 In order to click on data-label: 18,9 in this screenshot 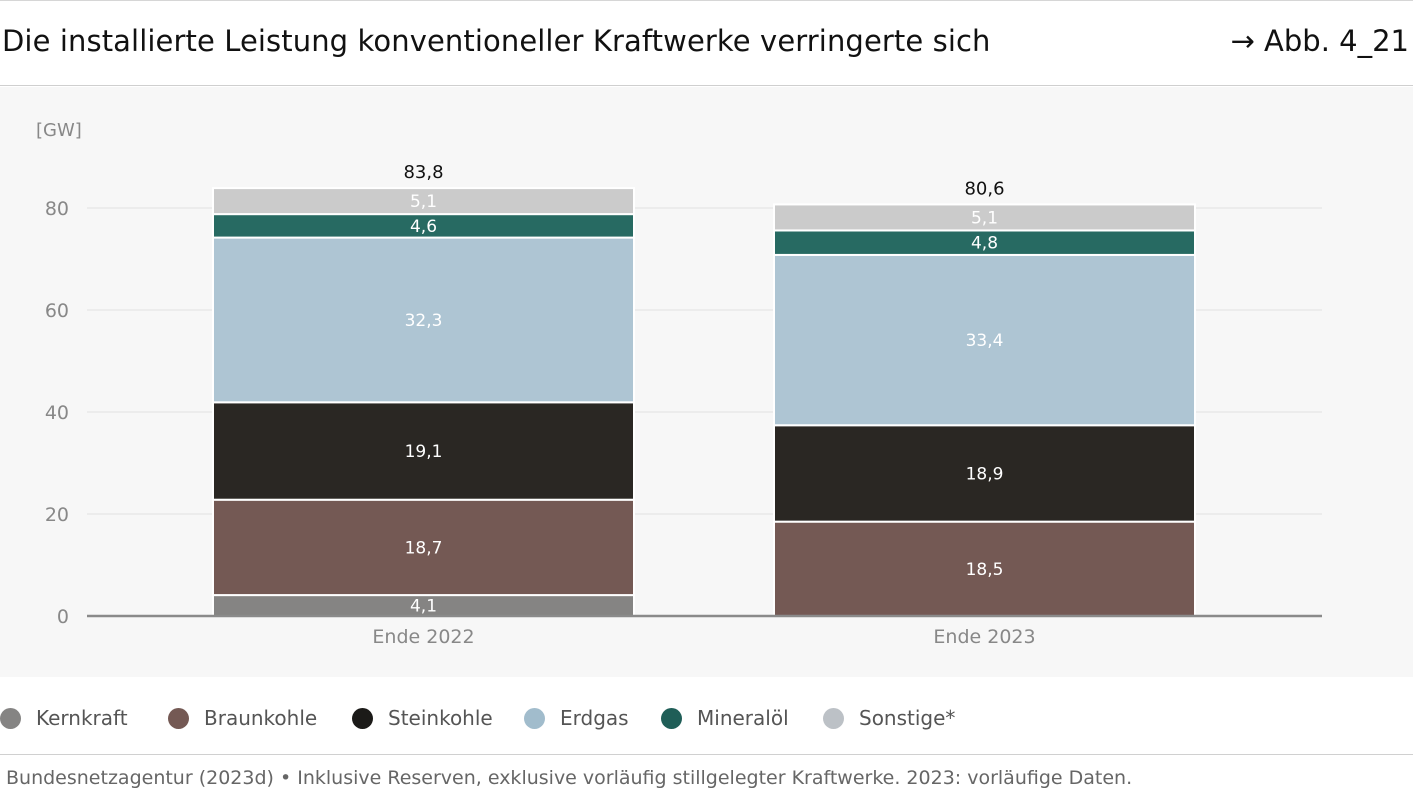, I will do `click(985, 474)`.